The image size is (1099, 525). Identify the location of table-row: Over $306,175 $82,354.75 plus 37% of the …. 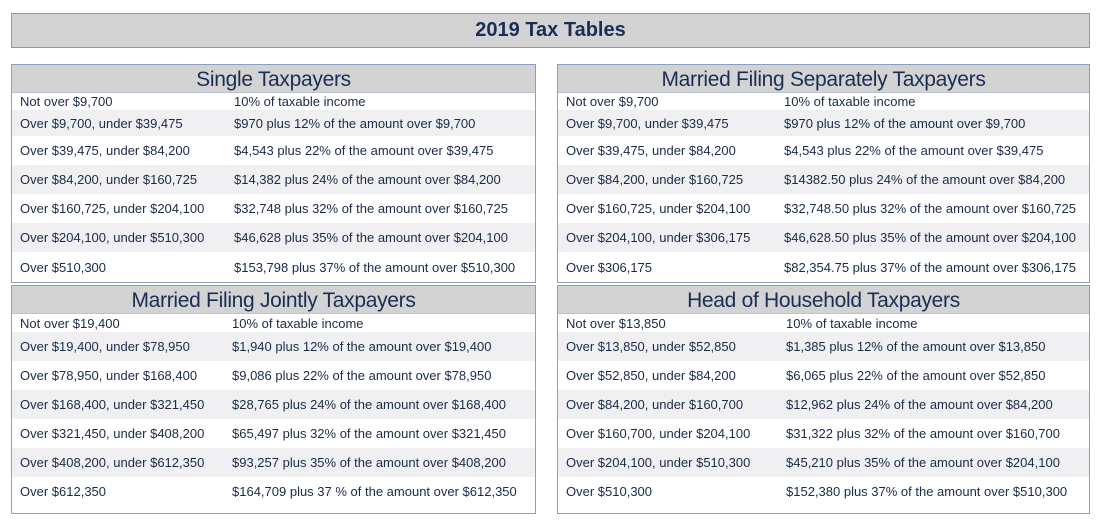
(823, 267).